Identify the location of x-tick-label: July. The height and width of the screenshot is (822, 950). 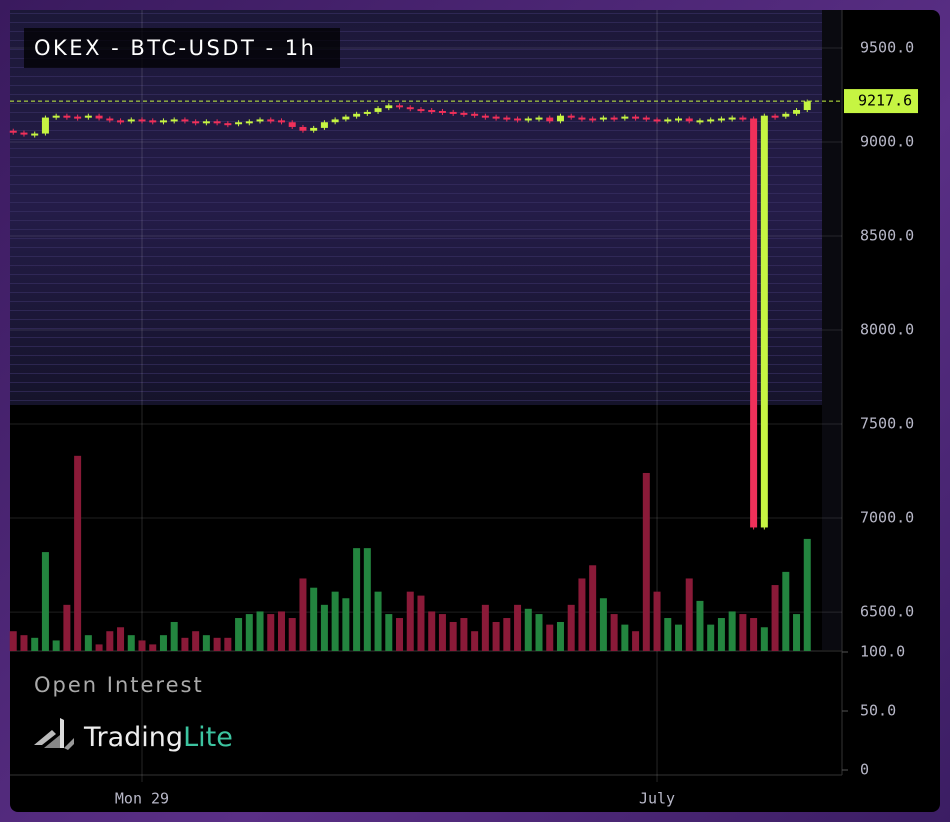
(657, 799).